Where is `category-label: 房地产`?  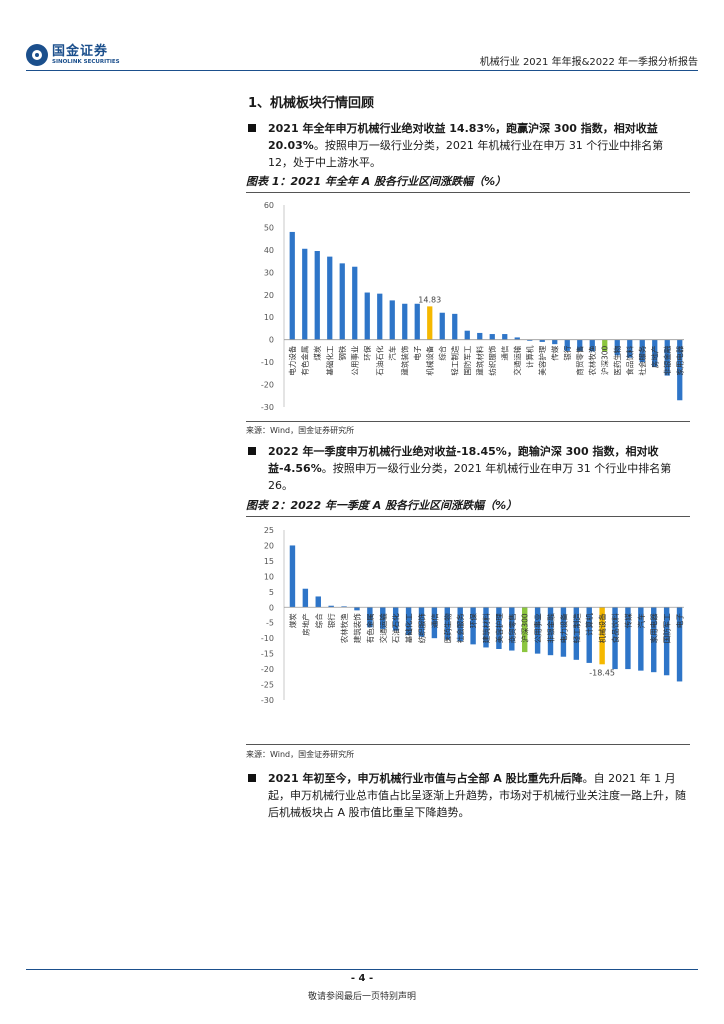 category-label: 房地产 is located at coordinates (655, 357).